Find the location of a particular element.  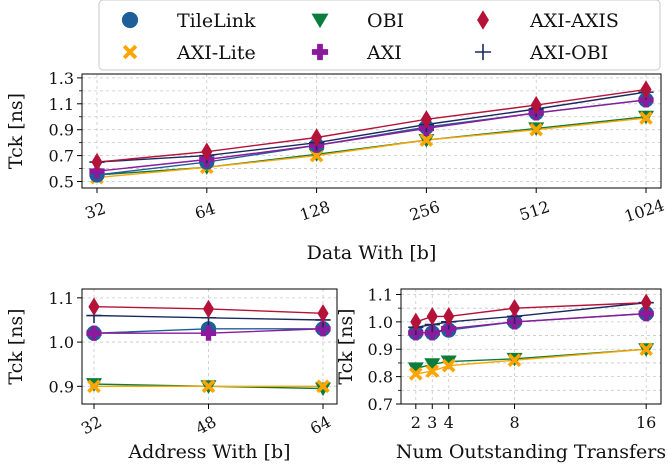

x-tick-label: 16 is located at coordinates (646, 422).